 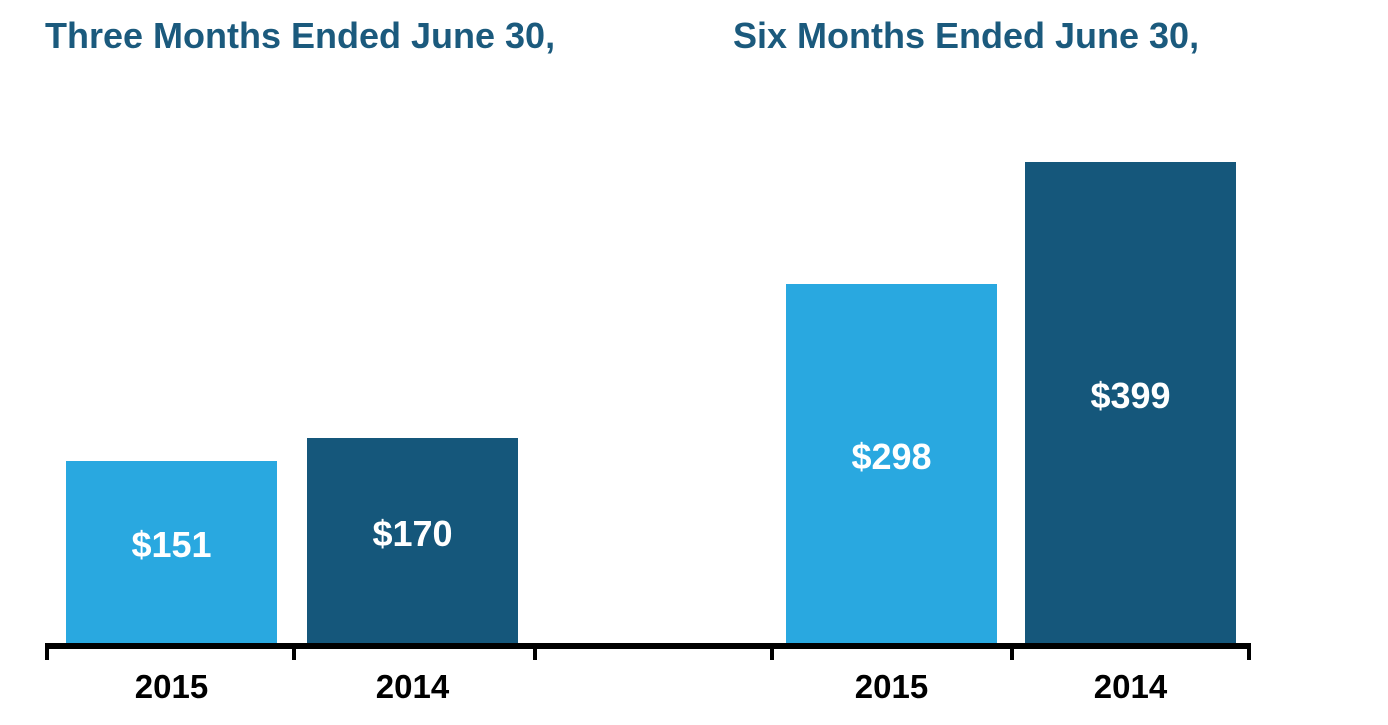 I want to click on chart-title-six-months: Six Months Ended June 30,, so click(x=966, y=35).